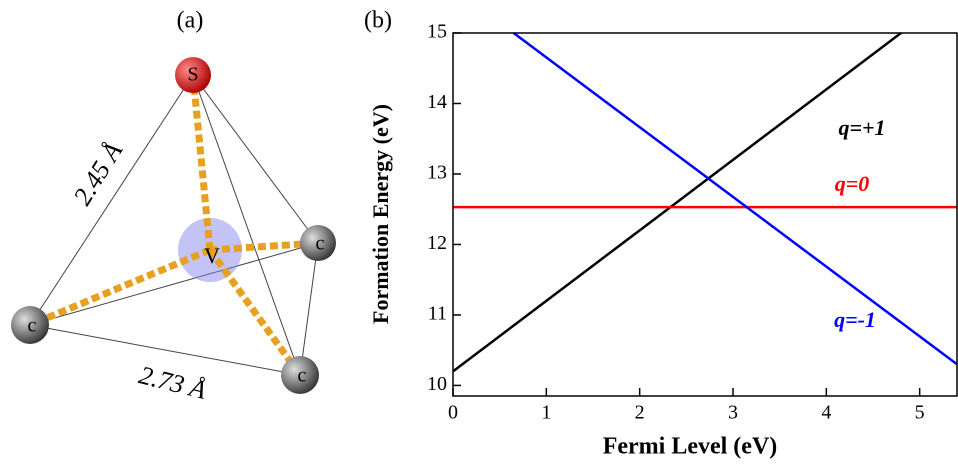  I want to click on panel-label: (b), so click(378, 21).